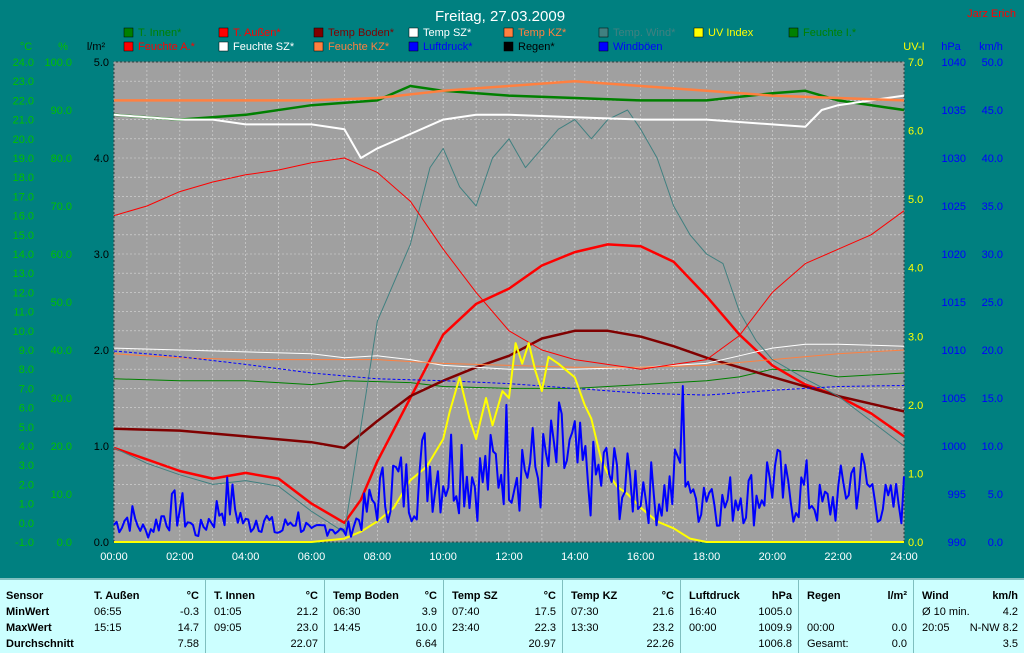 Image resolution: width=1024 pixels, height=653 pixels. Describe the element at coordinates (1005, 596) in the screenshot. I see `stats-cell-value: km/h` at that location.